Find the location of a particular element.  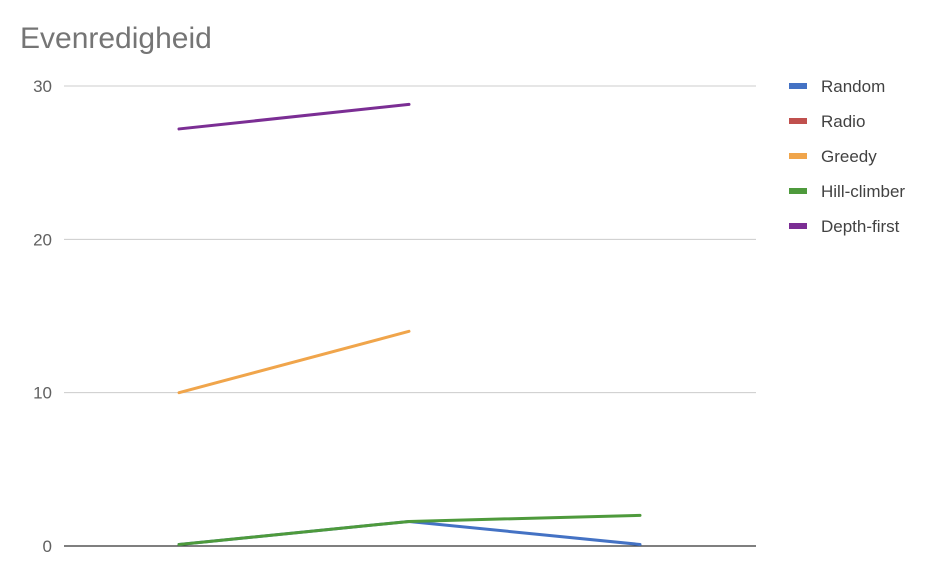

y-tick-label: 0 is located at coordinates (47, 546).